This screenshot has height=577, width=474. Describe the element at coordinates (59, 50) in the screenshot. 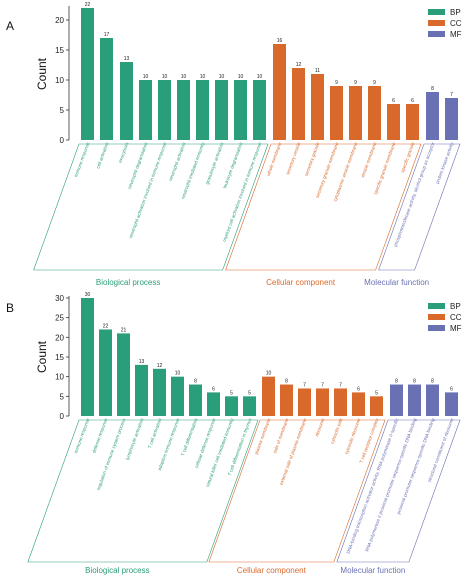

I see `y-tick-label: 15` at that location.